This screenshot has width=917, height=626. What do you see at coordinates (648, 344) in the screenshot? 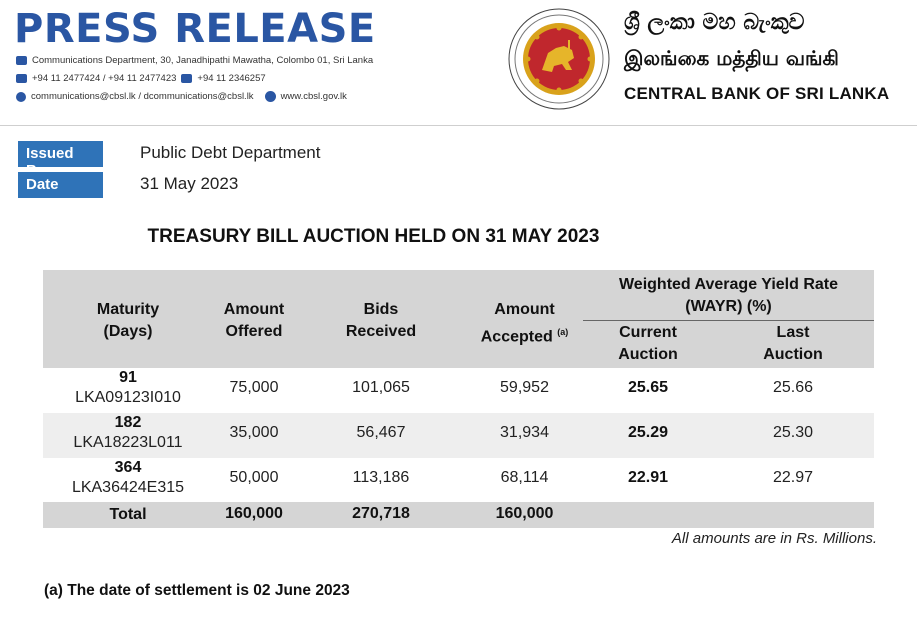
I see `header-current-auction: Current Auction` at bounding box center [648, 344].